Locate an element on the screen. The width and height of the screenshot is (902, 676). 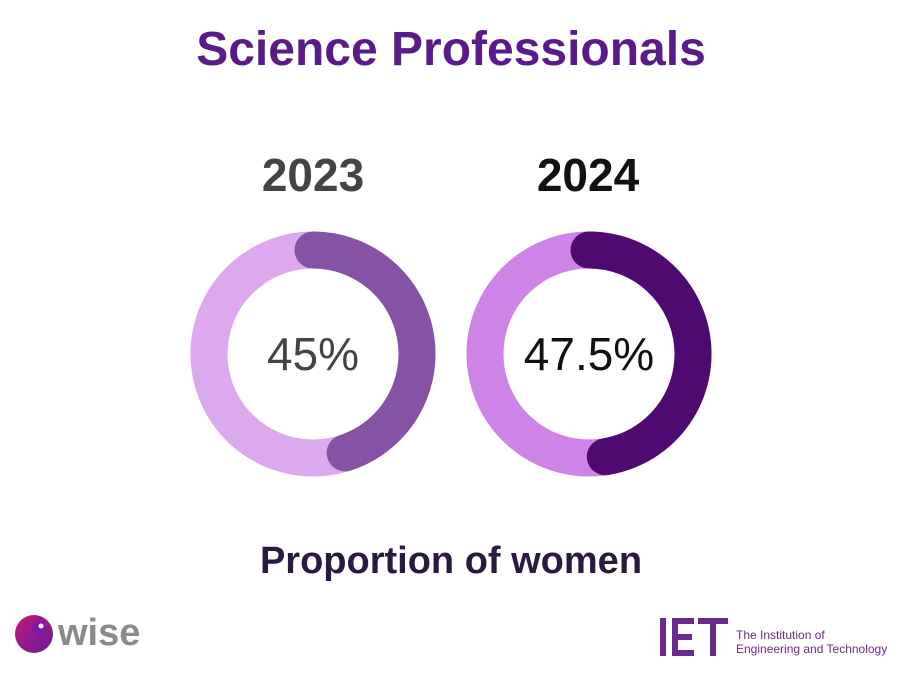
donut-2023: 45% is located at coordinates (313, 354).